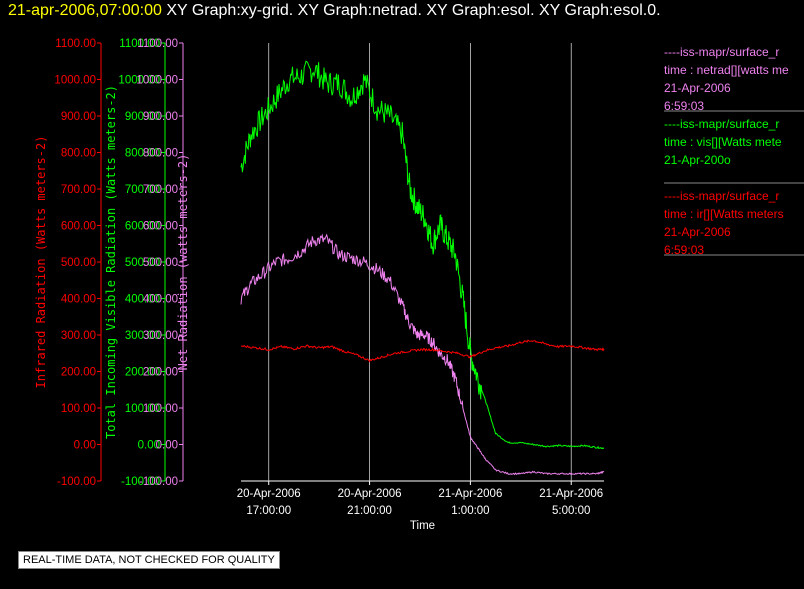 This screenshot has height=589, width=804. What do you see at coordinates (697, 160) in the screenshot?
I see `legend-text: 21-Apr-200o` at bounding box center [697, 160].